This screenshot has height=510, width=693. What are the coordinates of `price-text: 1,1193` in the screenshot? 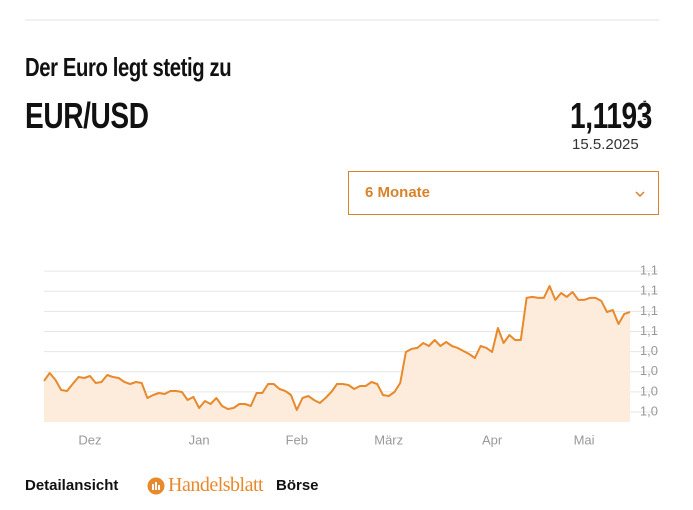 It's located at (611, 115).